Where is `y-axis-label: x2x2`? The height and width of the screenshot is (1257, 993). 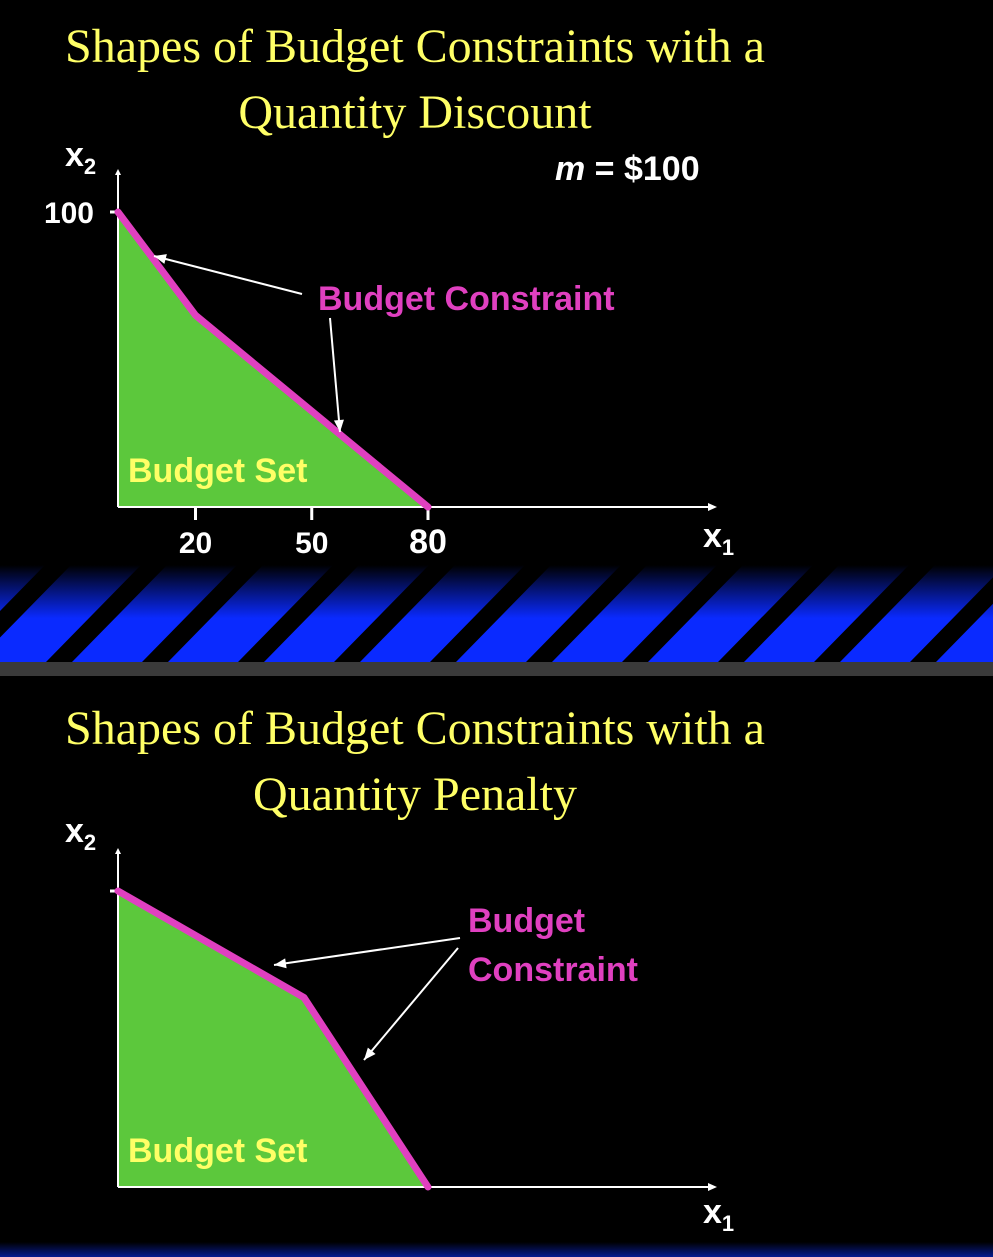 y-axis-label: x2x2 is located at coordinates (80, 157).